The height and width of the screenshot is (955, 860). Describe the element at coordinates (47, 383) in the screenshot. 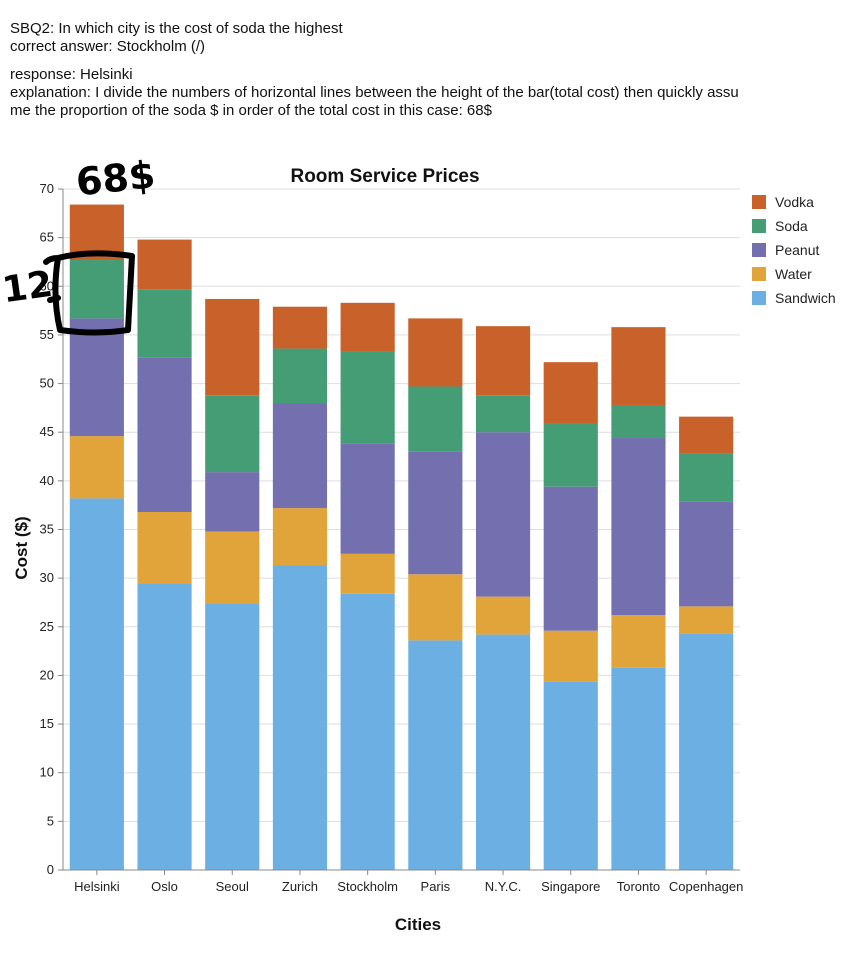

I see `y-tick-label: 50` at that location.